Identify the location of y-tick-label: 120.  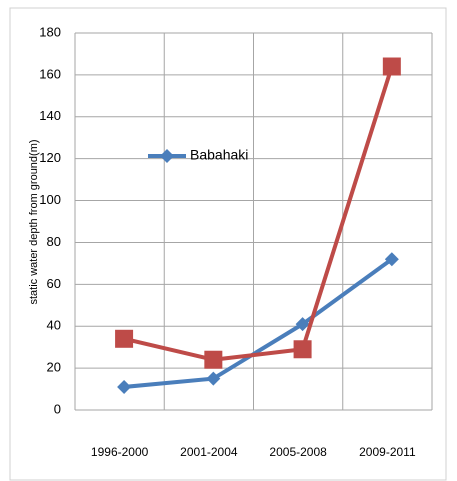
(50, 157).